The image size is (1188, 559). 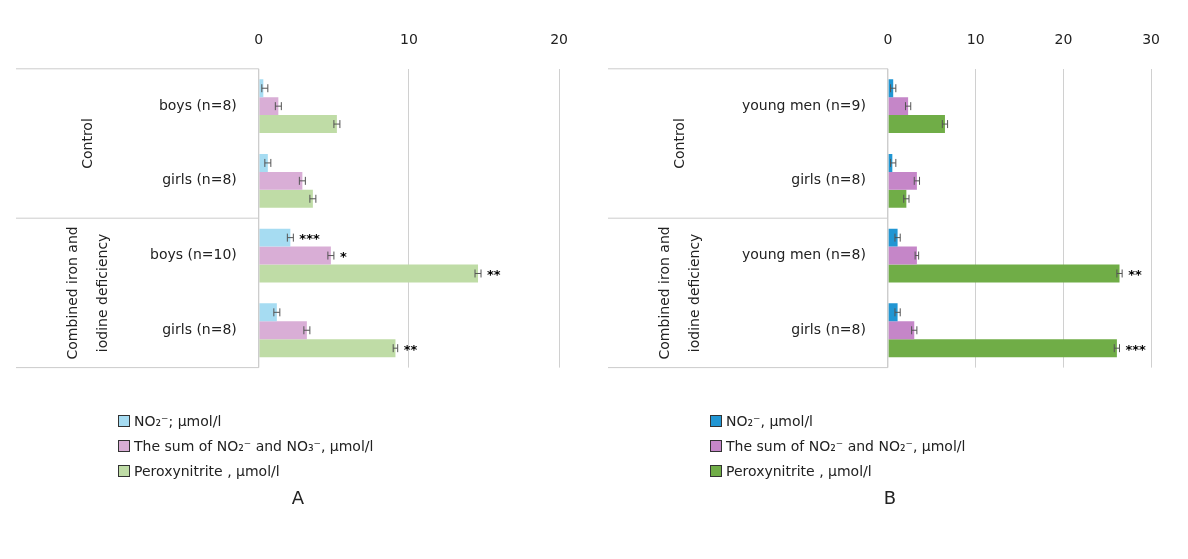 I want to click on legend-label: NO₂⁻, µmol/l, so click(x=770, y=420).